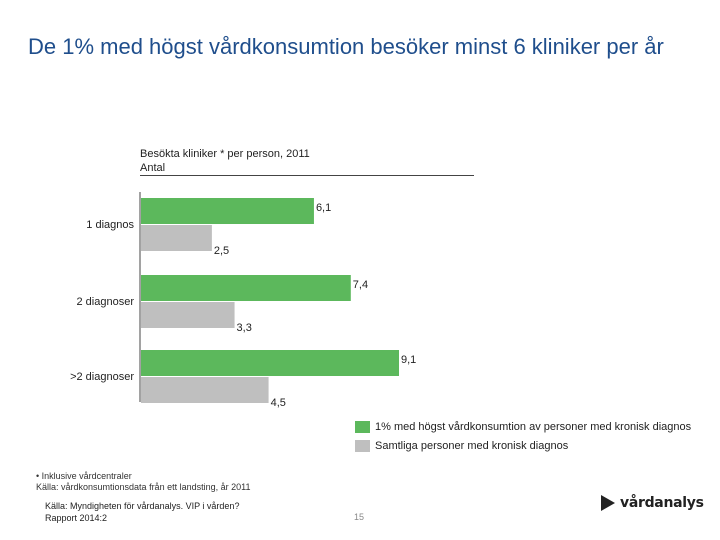  I want to click on play-arrow-icon, so click(608, 503).